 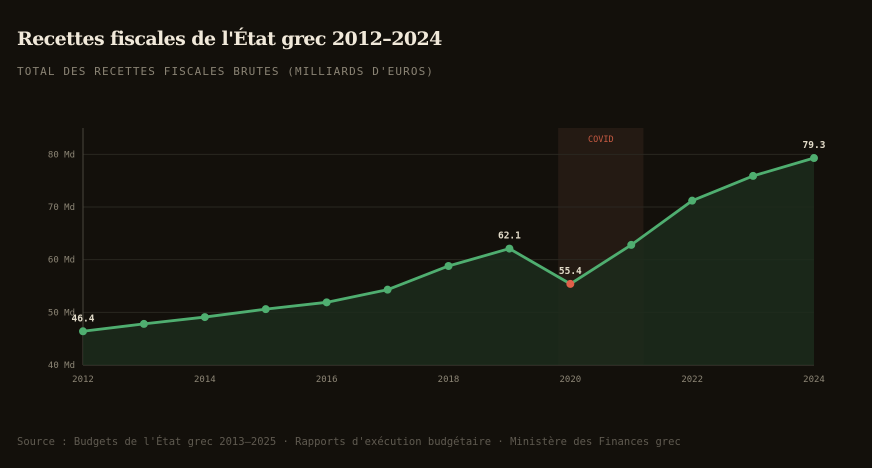 What do you see at coordinates (814, 145) in the screenshot?
I see `data-label: 79.3` at bounding box center [814, 145].